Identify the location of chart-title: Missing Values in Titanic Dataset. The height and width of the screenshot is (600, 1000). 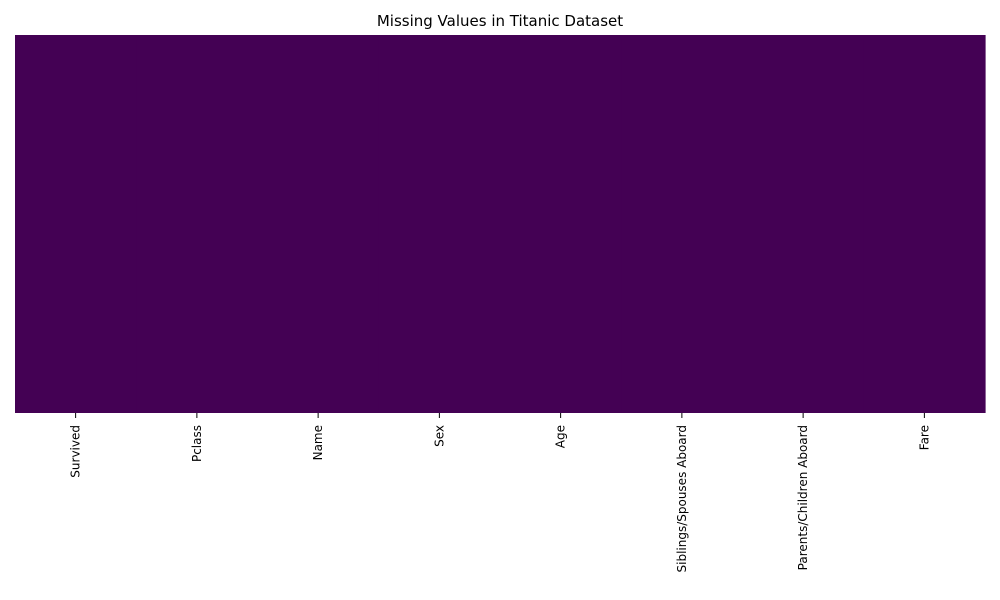
(500, 21).